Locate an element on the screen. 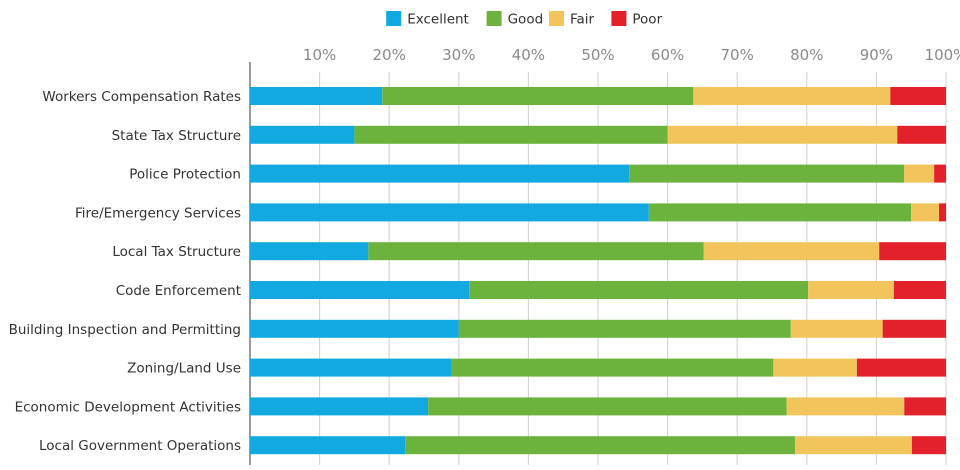  legend-swatch-excellent is located at coordinates (394, 18).